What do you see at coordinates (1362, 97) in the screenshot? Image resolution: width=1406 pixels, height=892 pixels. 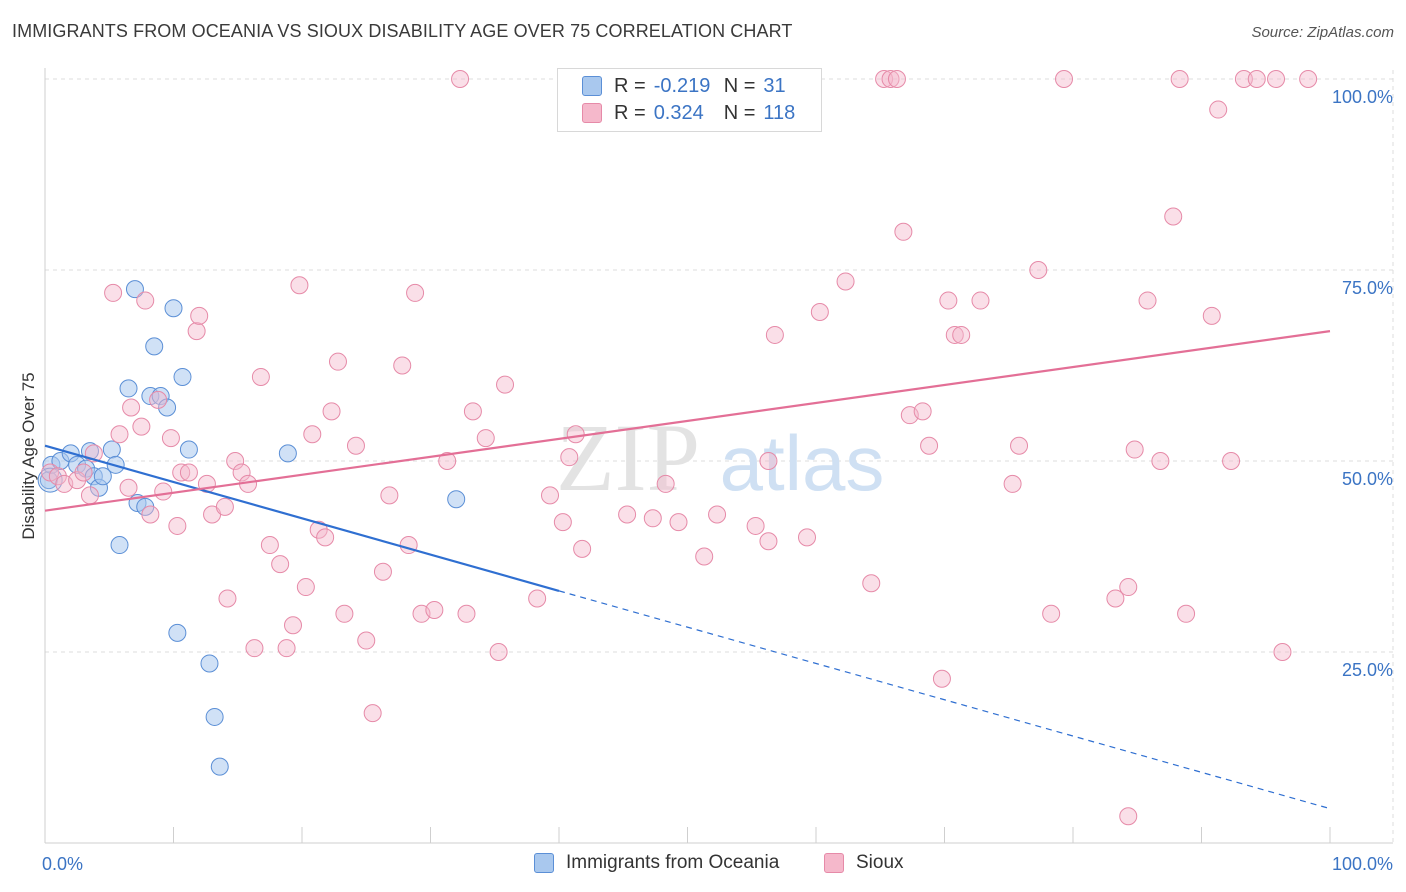 I see `y-tick-label: 100.0%` at bounding box center [1362, 97].